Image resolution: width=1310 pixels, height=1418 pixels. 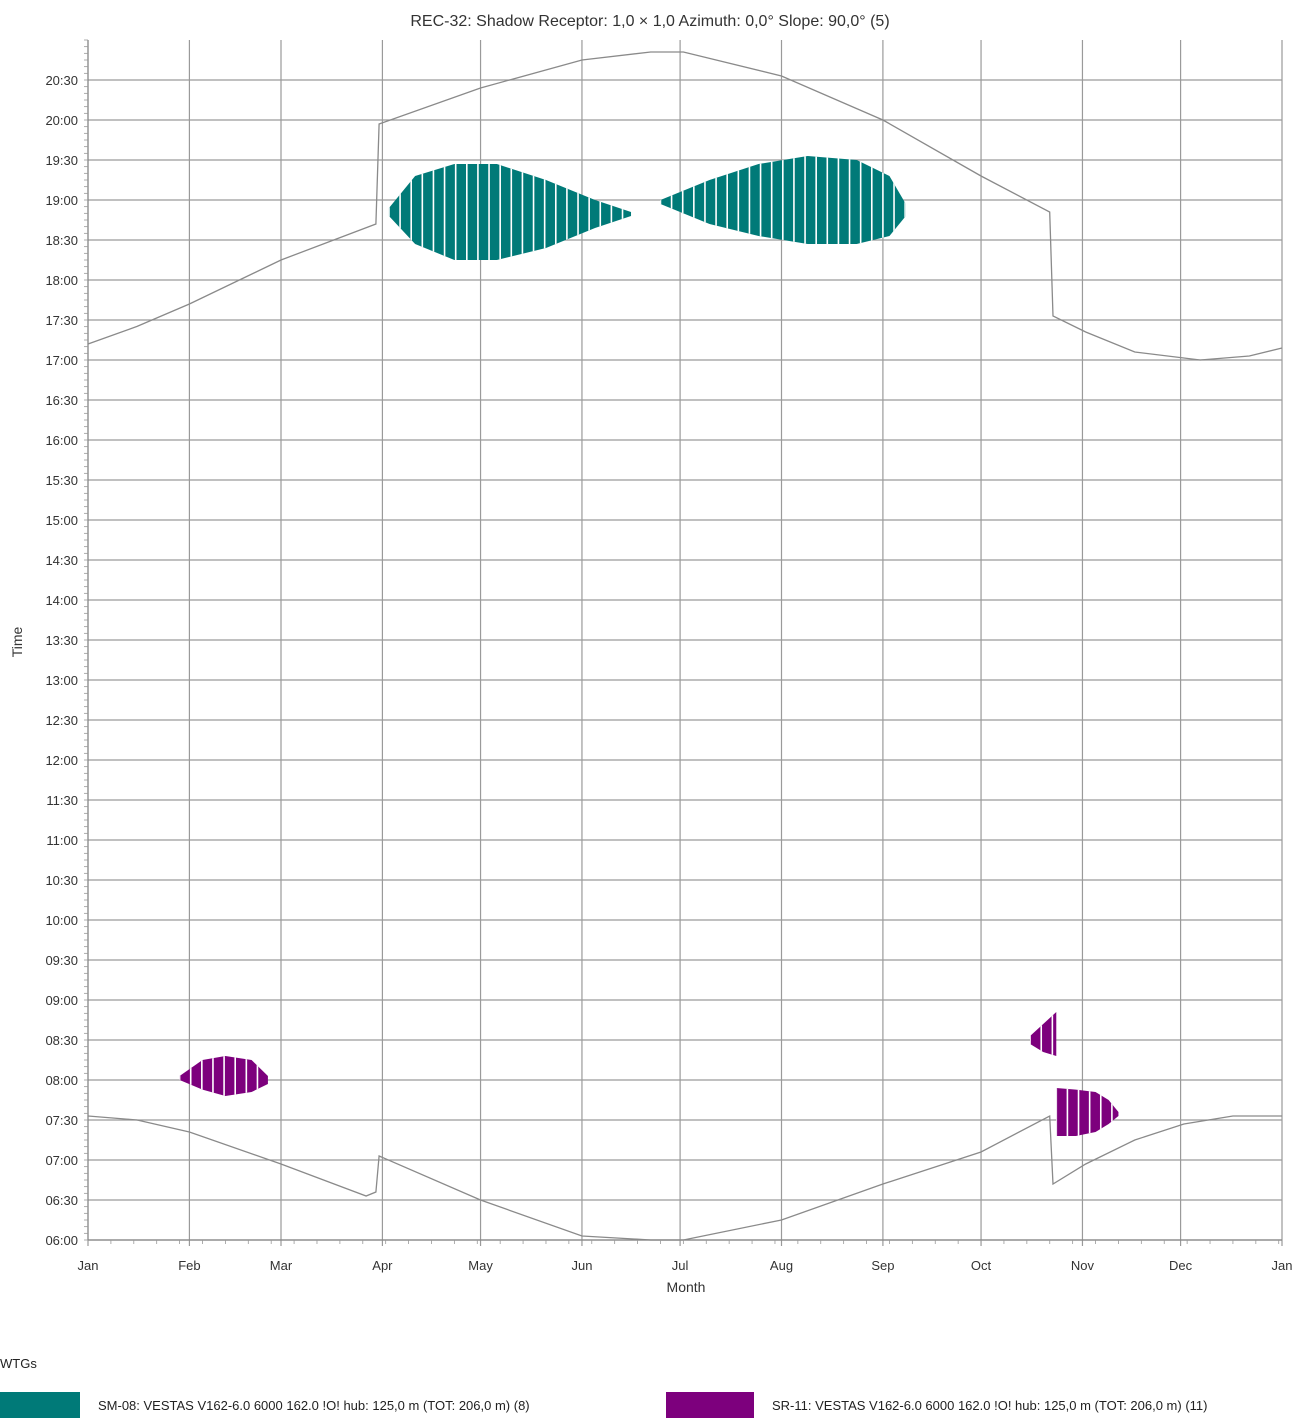 I want to click on x-tick-label: Nov, so click(x=1083, y=1265).